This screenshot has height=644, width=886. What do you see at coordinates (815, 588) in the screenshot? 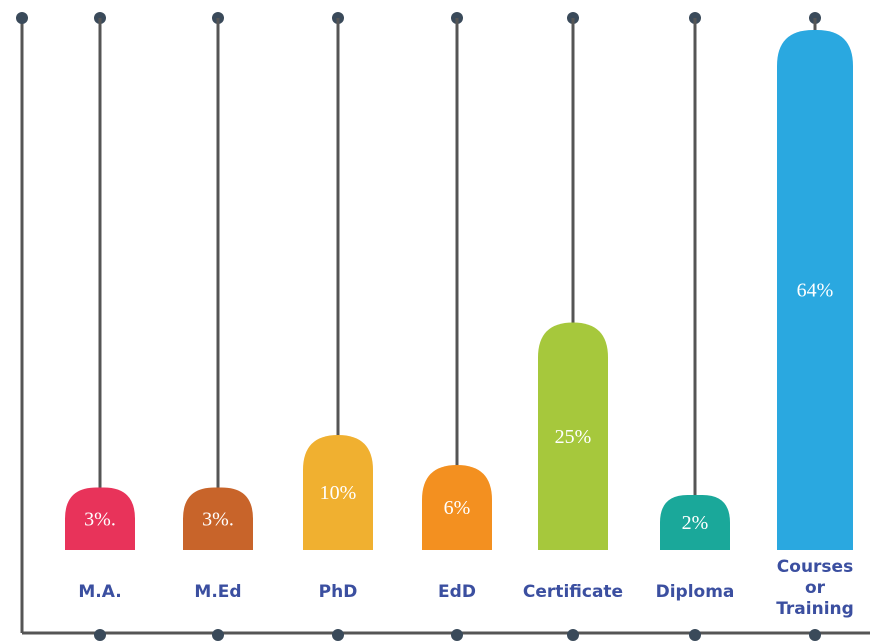
I see `category-label: Courses or Training` at bounding box center [815, 588].